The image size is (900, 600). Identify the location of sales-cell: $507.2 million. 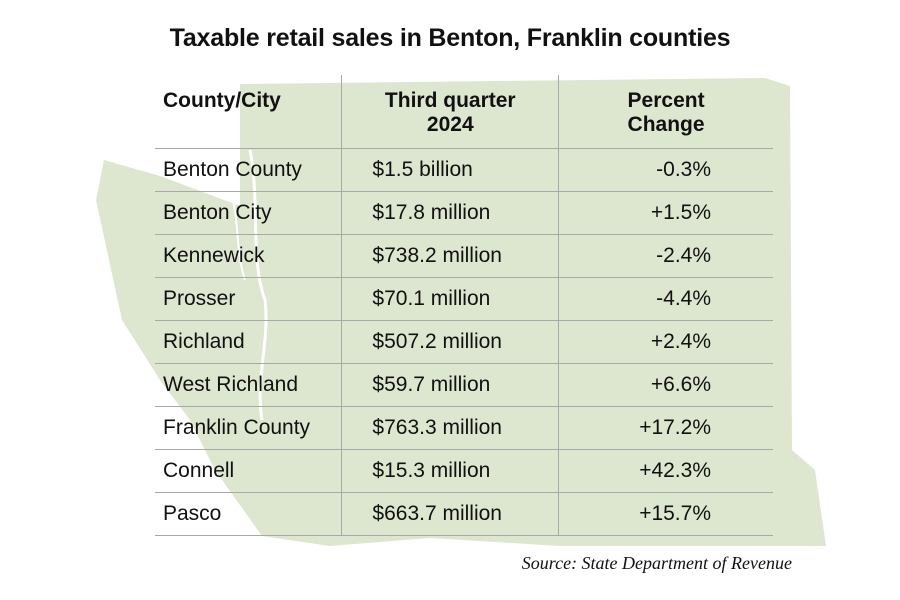
(450, 341).